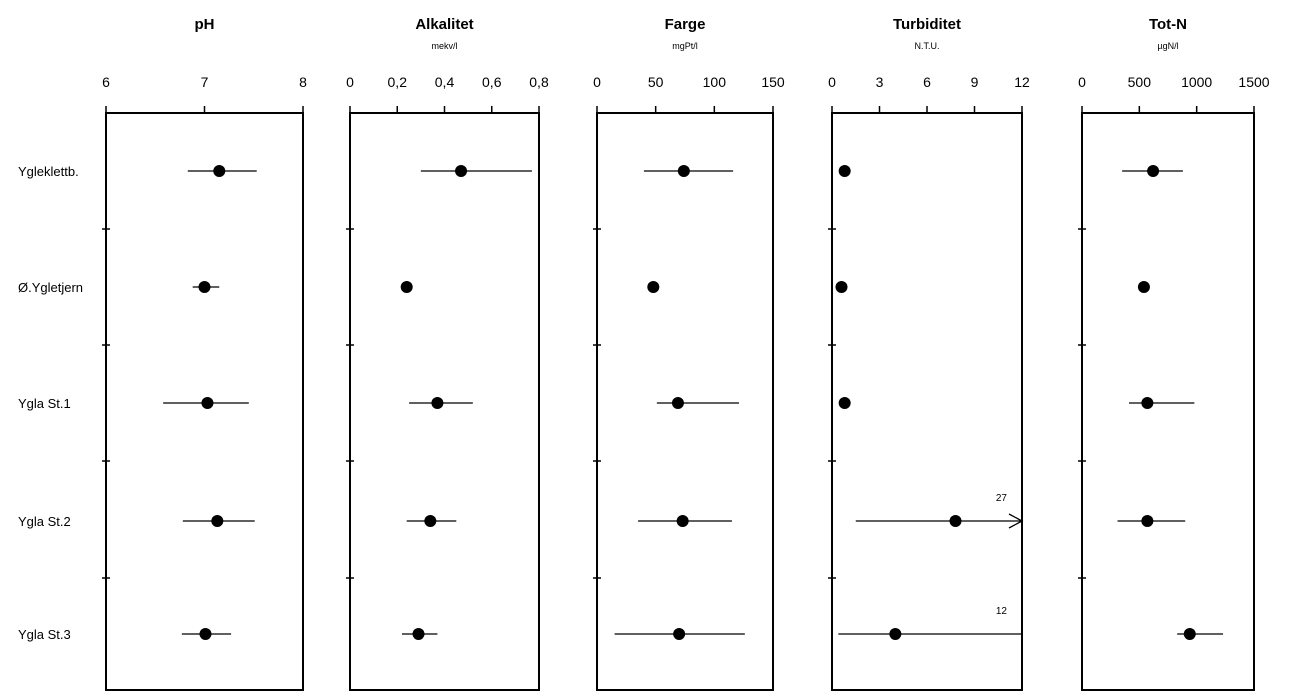  I want to click on panel-title: Farge, so click(685, 24).